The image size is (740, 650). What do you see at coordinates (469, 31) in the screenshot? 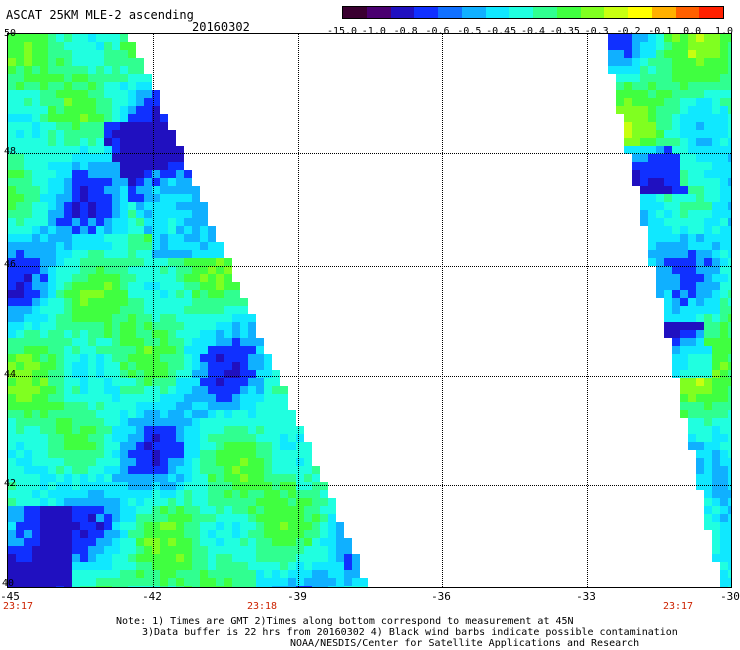
I see `colorbar-tick-label: -0.5` at bounding box center [469, 31].